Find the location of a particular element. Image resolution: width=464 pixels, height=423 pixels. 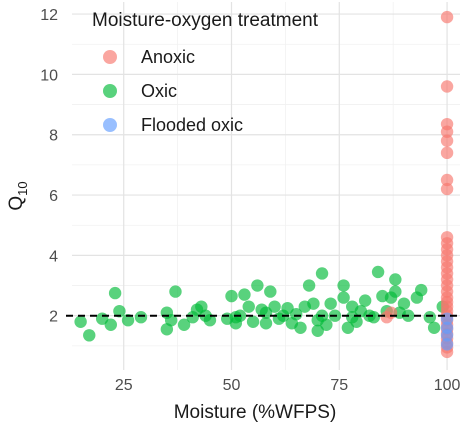

legend-entries: Anoxic Oxic Flooded oxic is located at coordinates (173, 91).